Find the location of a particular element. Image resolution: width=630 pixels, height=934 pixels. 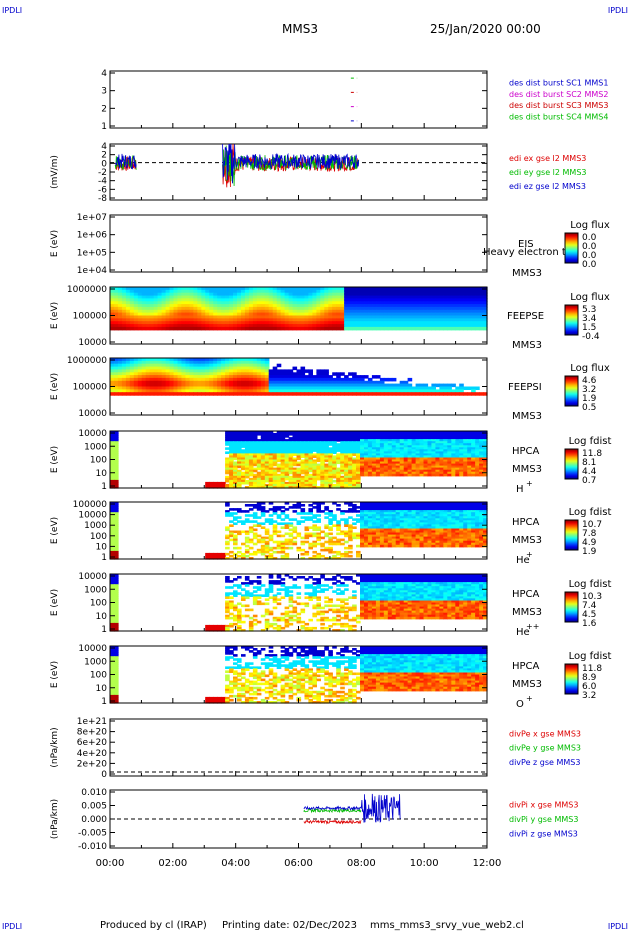

colorbar-scale is located at coordinates (571, 320).